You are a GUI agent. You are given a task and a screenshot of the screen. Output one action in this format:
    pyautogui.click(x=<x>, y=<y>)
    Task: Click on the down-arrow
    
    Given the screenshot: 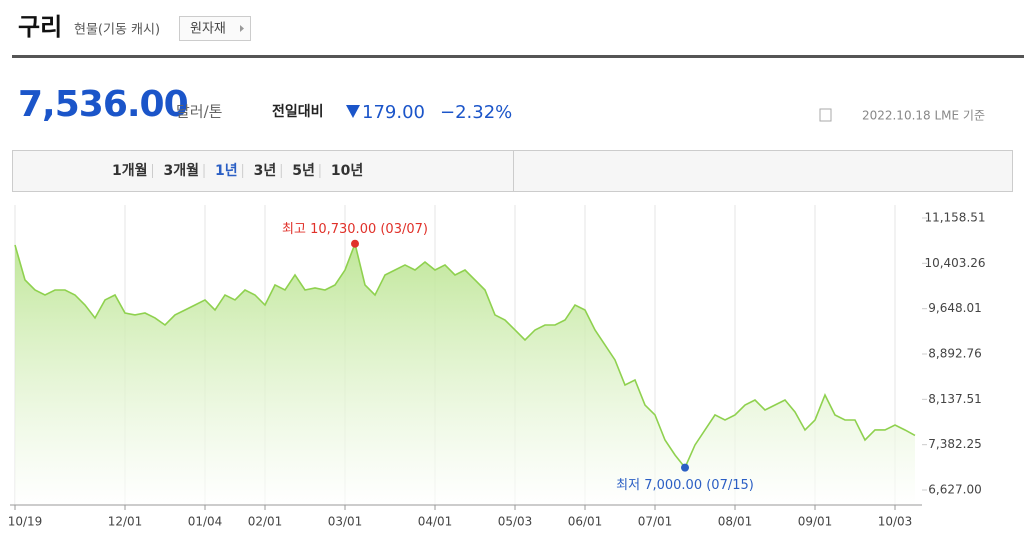 What is the action you would take?
    pyautogui.click(x=353, y=111)
    